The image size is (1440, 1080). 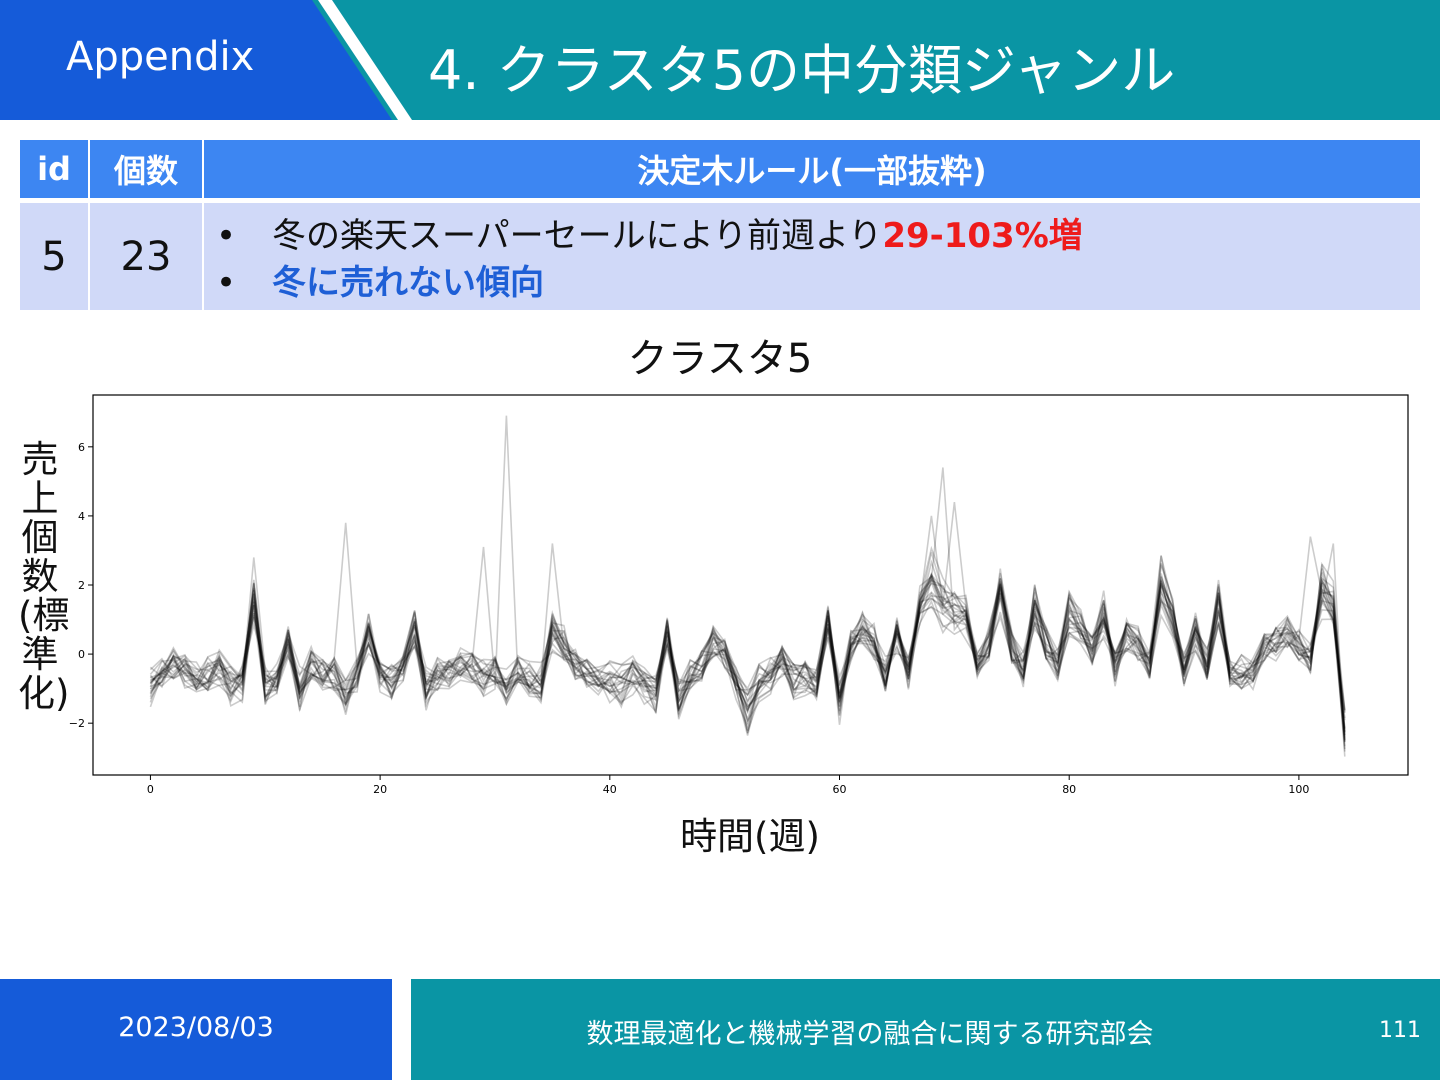 What do you see at coordinates (81, 516) in the screenshot?
I see `chart-y-tick-label: 4` at bounding box center [81, 516].